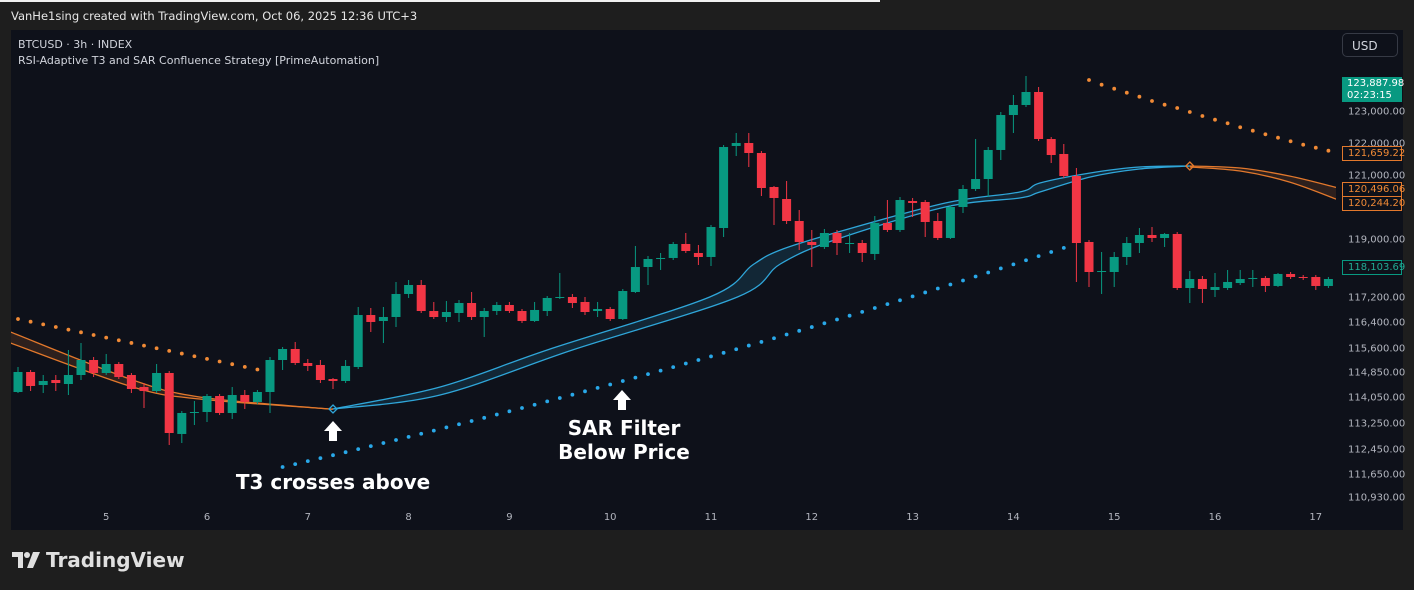 This screenshot has height=590, width=1414. What do you see at coordinates (509, 517) in the screenshot?
I see `time-tick-label: 9` at bounding box center [509, 517].